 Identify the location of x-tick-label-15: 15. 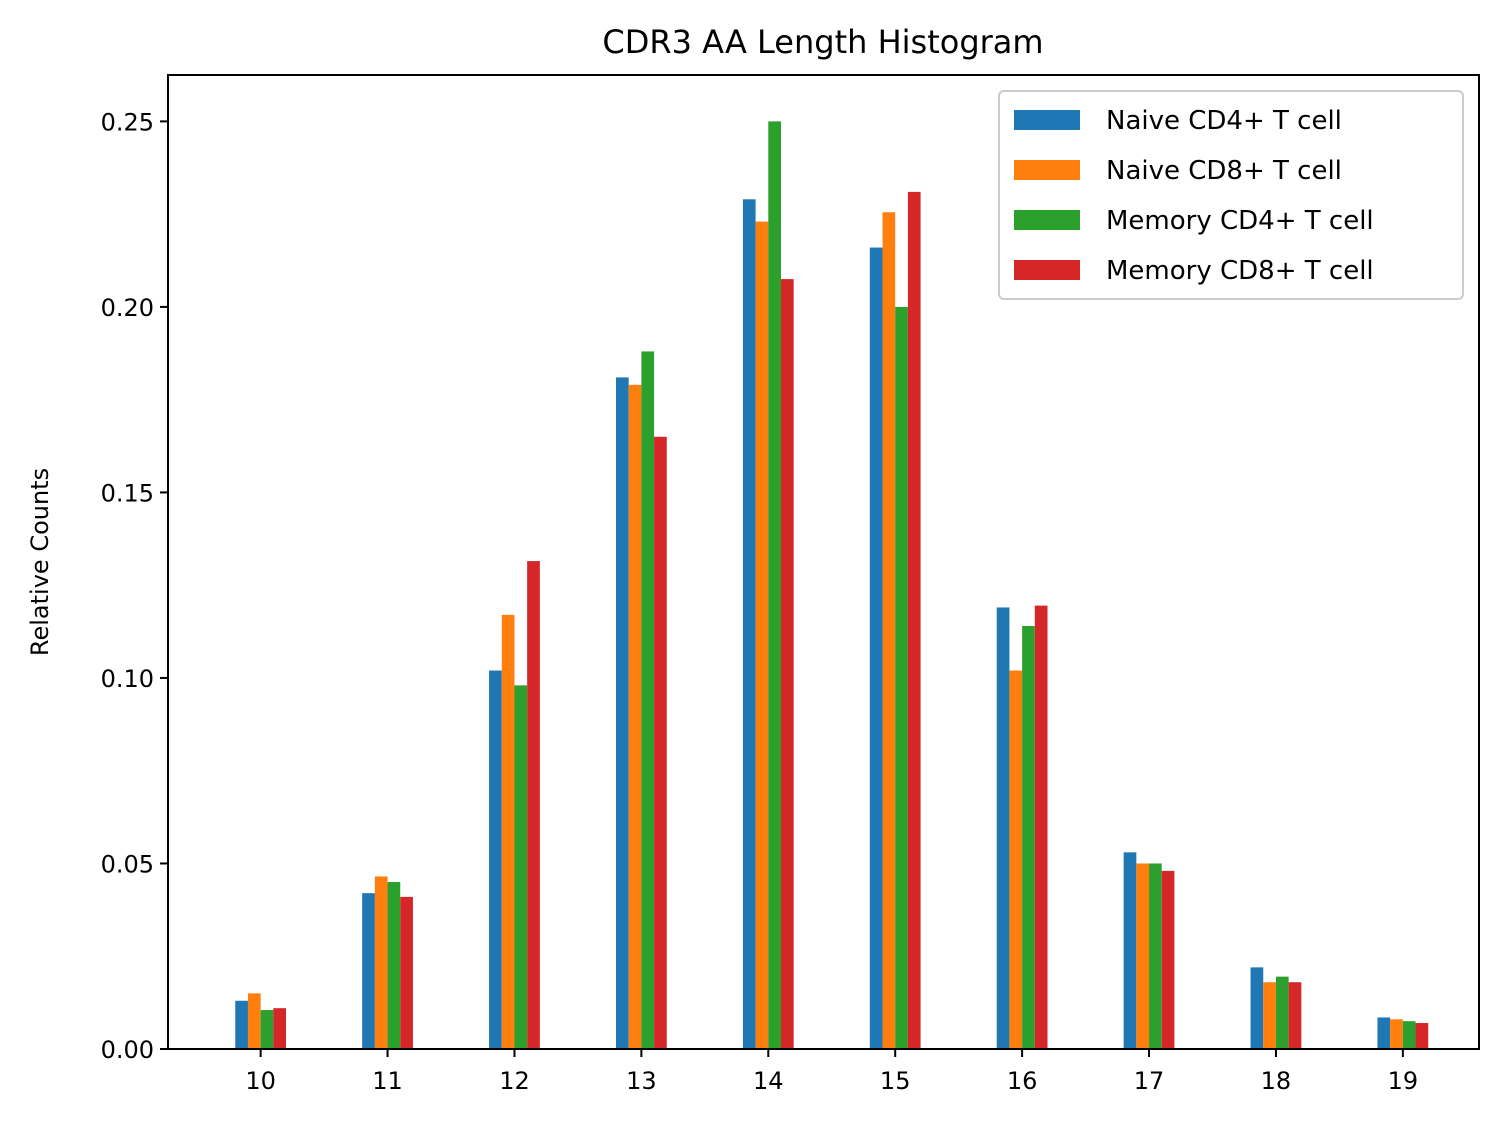
(895, 1081).